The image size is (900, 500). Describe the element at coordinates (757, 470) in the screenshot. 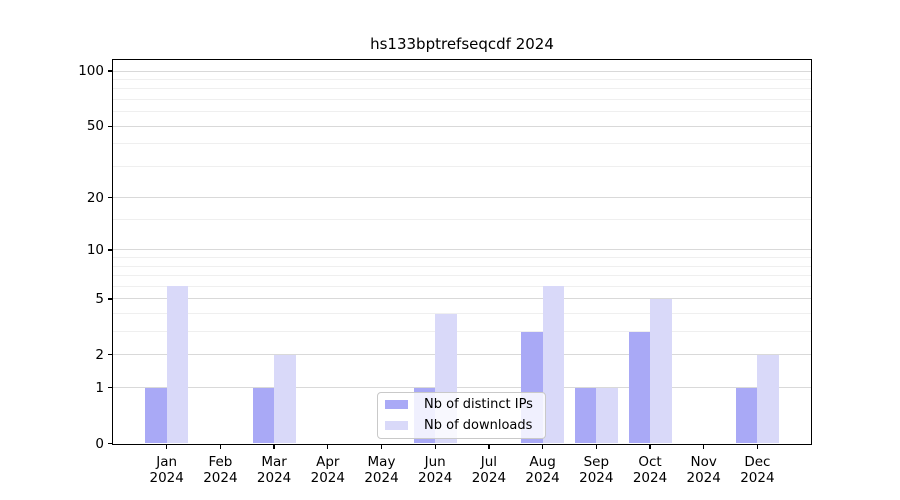

I see `x-tick-label-dec: Dec 2024` at that location.